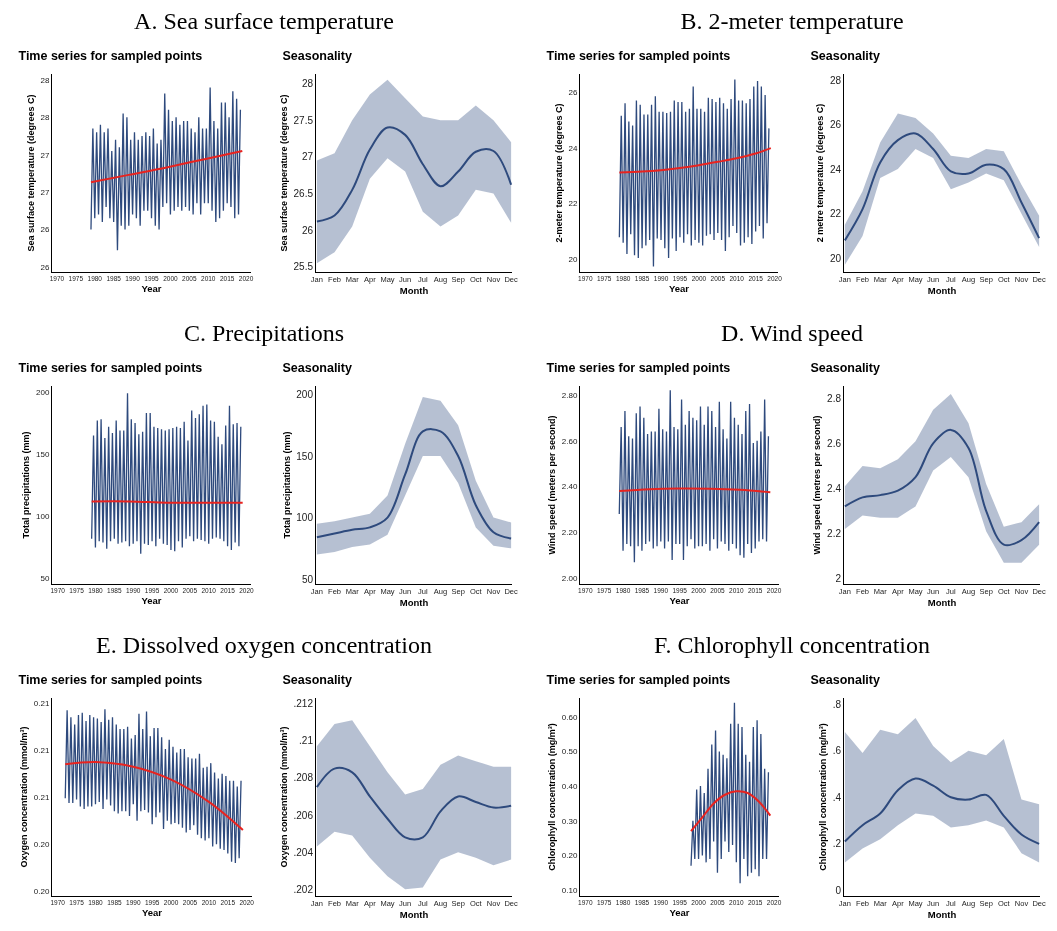  Describe the element at coordinates (838, 578) in the screenshot. I see `y-tick-label: 2` at that location.